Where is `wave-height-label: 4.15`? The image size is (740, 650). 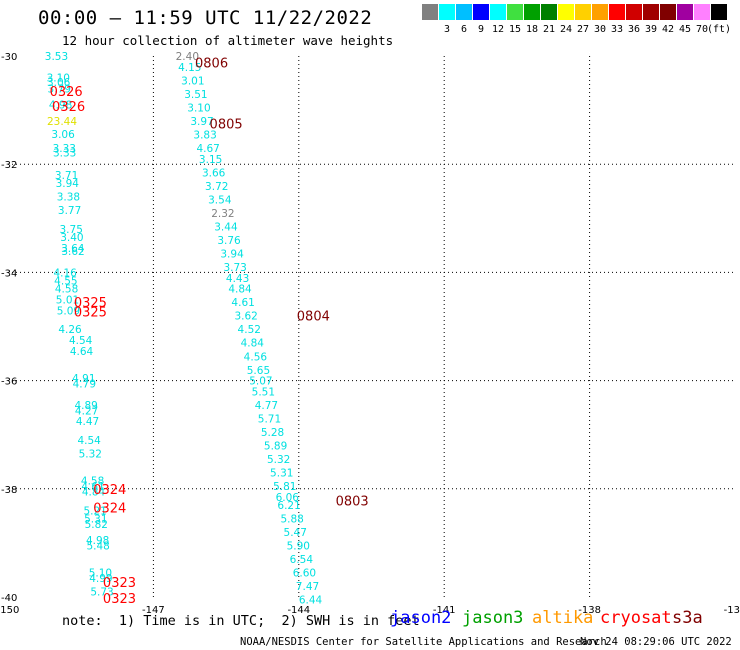 wave-height-label: 4.15 is located at coordinates (189, 68).